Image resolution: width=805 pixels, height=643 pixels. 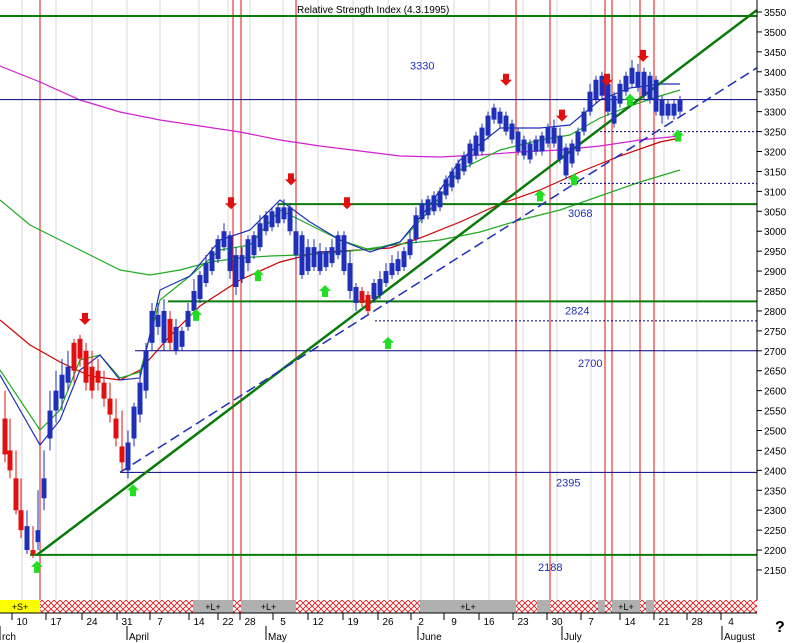 What do you see at coordinates (775, 252) in the screenshot?
I see `y-tick-label: 2950` at bounding box center [775, 252].